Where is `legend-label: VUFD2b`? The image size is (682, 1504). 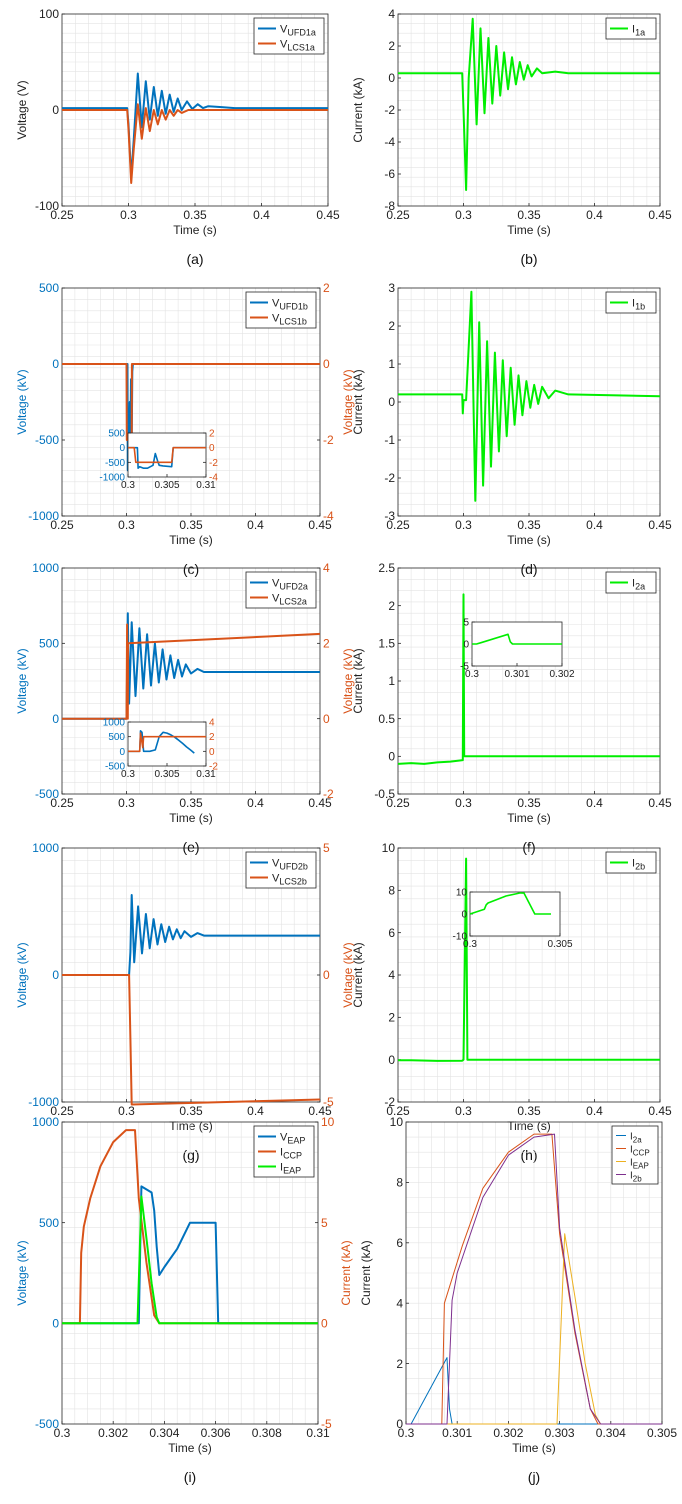
legend-label: VUFD2b is located at coordinates (290, 865).